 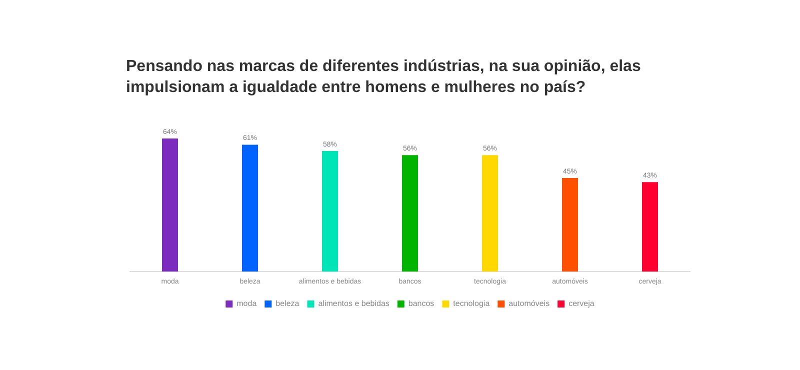 What do you see at coordinates (288, 303) in the screenshot?
I see `legend-label: beleza` at bounding box center [288, 303].